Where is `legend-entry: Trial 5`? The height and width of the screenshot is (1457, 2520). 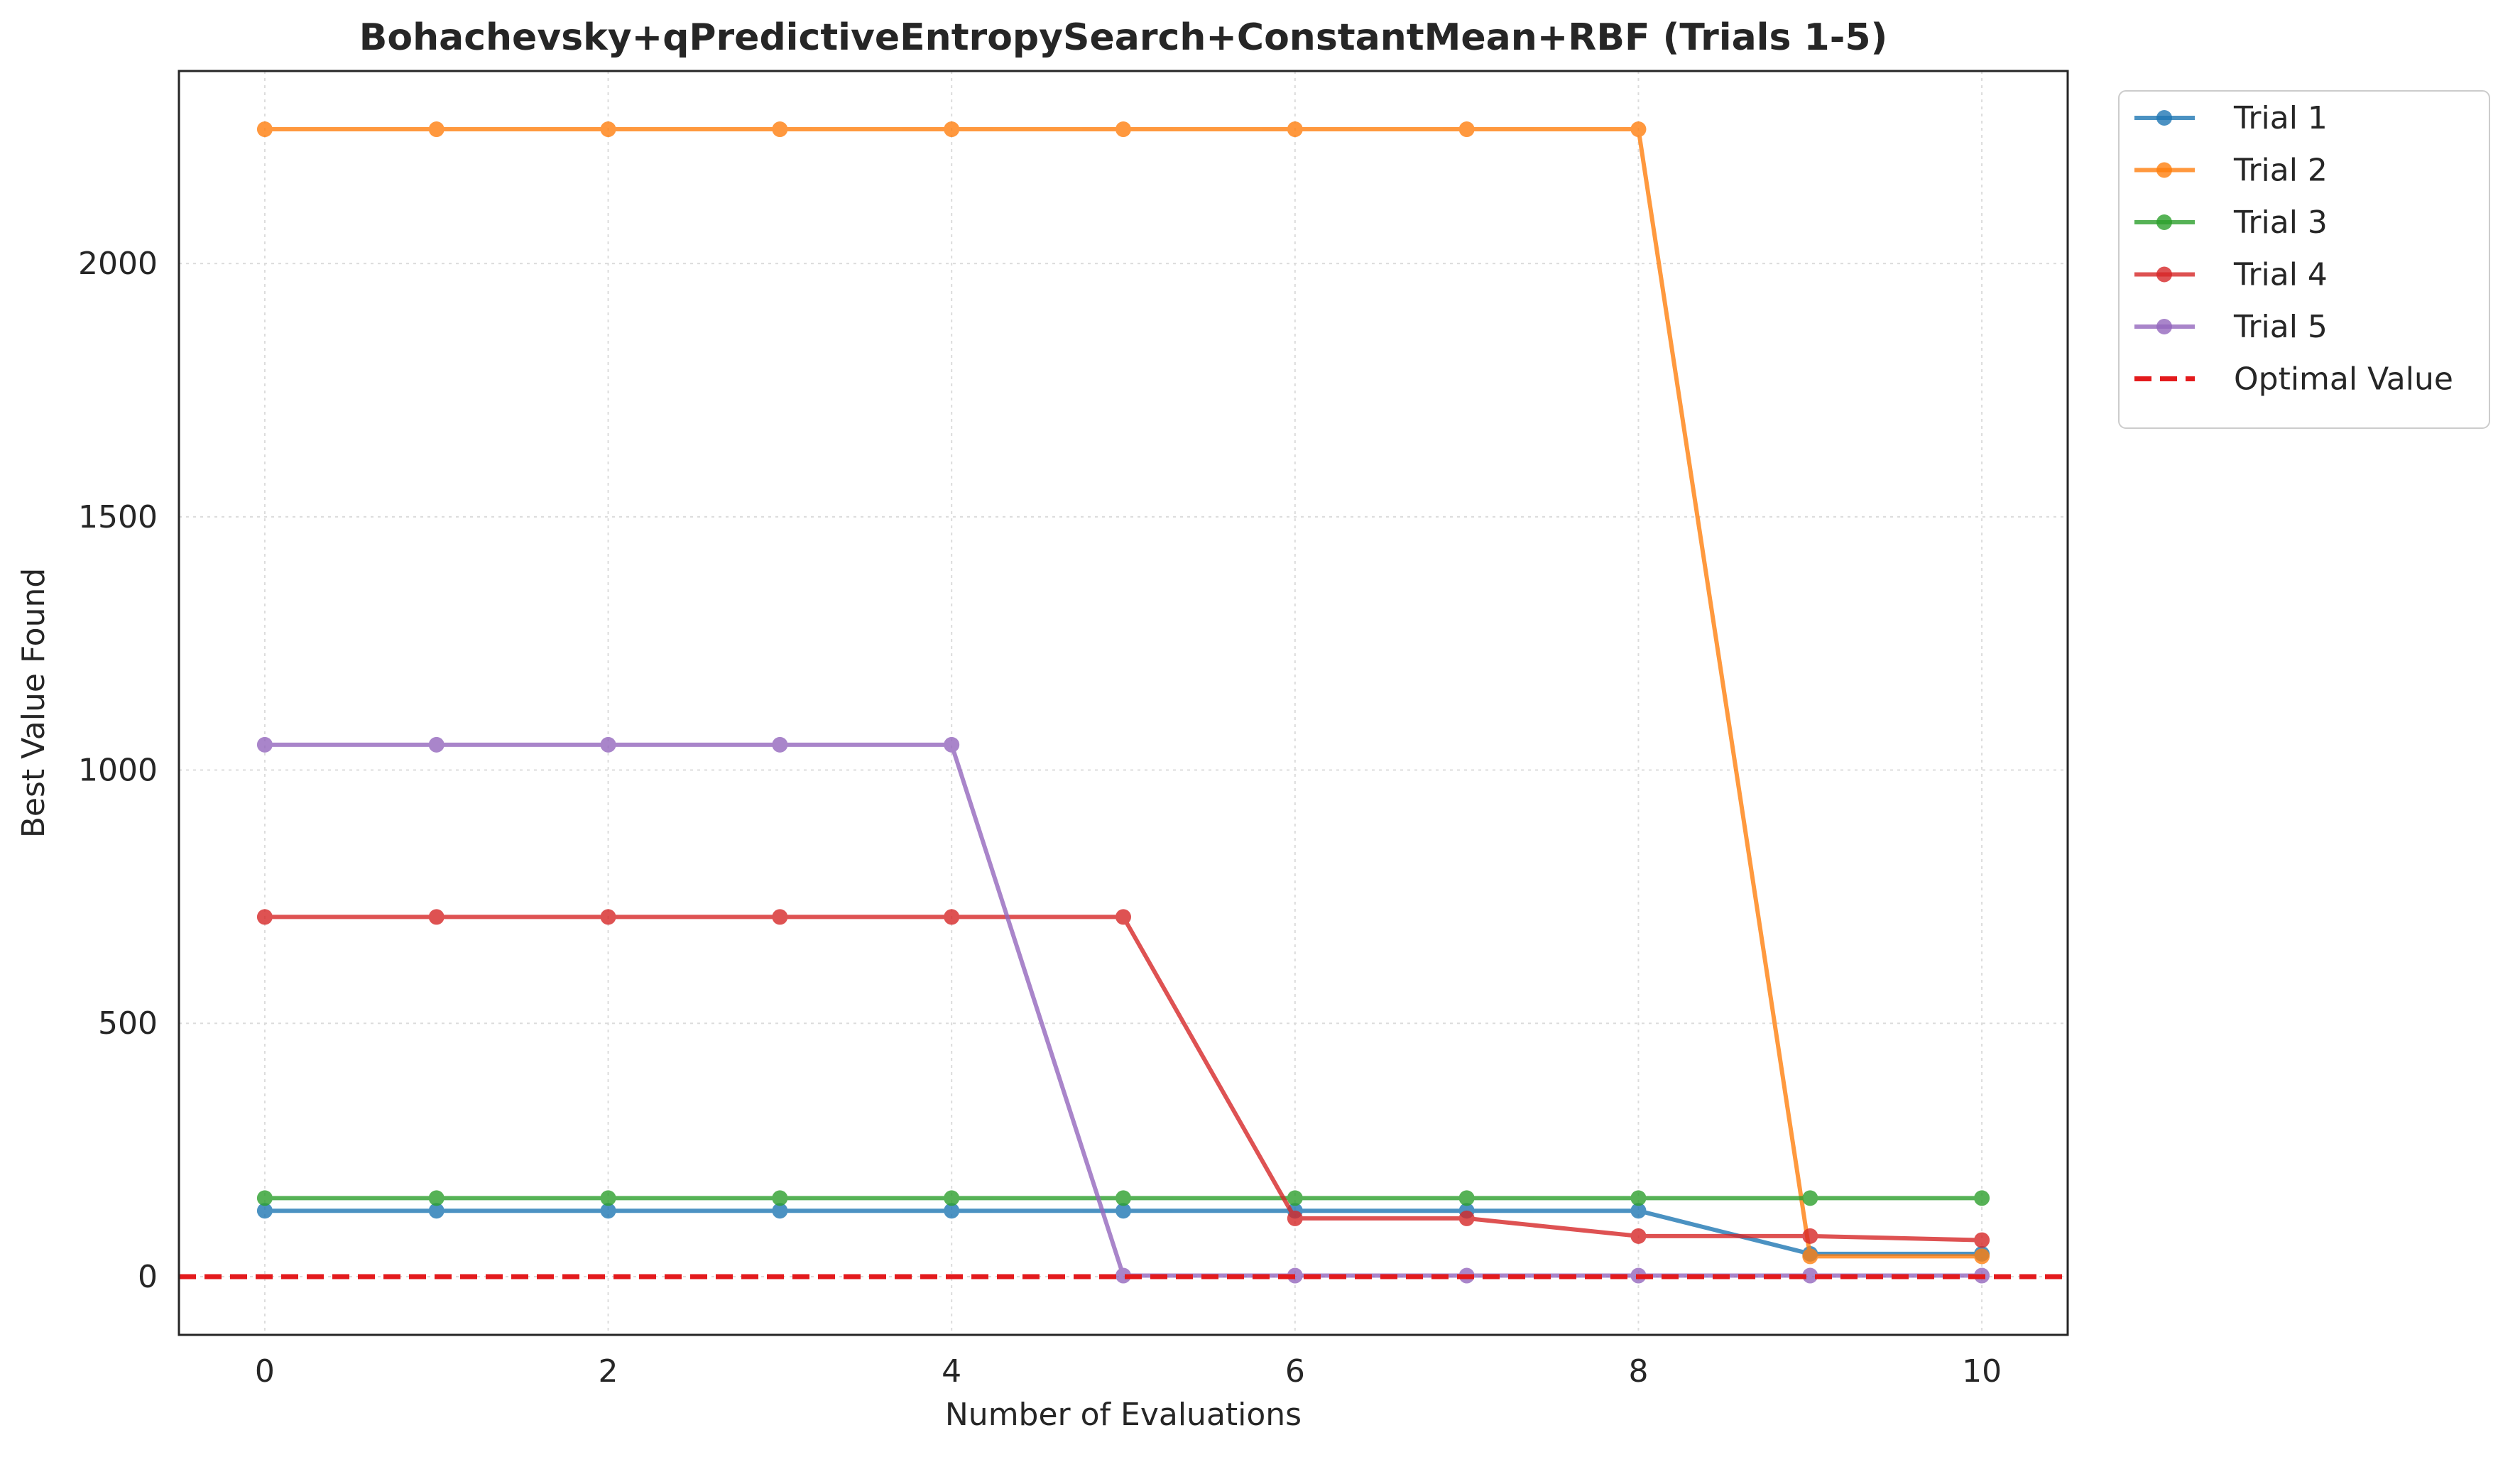 legend-entry: Trial 5 is located at coordinates (2231, 327).